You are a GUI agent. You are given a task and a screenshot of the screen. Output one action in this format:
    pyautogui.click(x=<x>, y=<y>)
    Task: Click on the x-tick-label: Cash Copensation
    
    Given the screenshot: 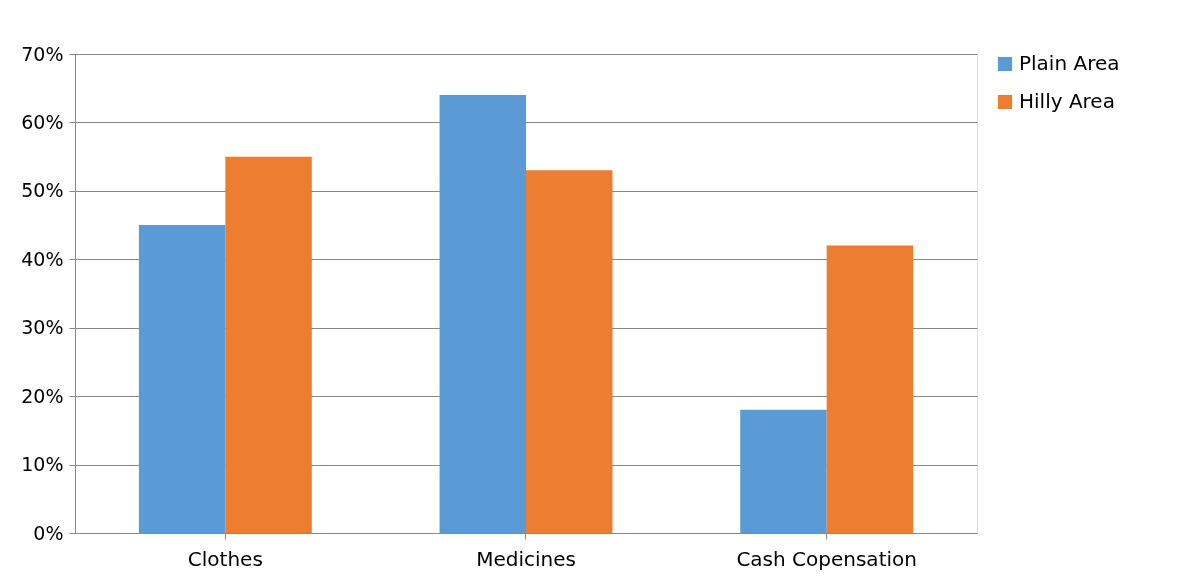 What is the action you would take?
    pyautogui.click(x=826, y=558)
    